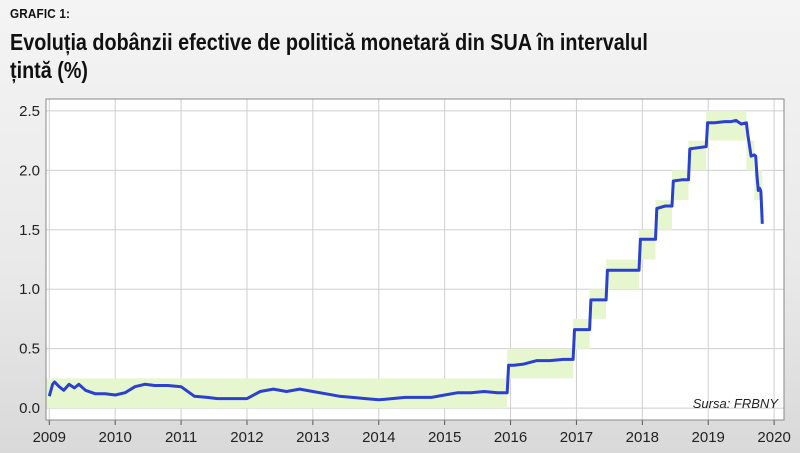 The width and height of the screenshot is (800, 453). What do you see at coordinates (246, 437) in the screenshot?
I see `x-tick-label: 2012` at bounding box center [246, 437].